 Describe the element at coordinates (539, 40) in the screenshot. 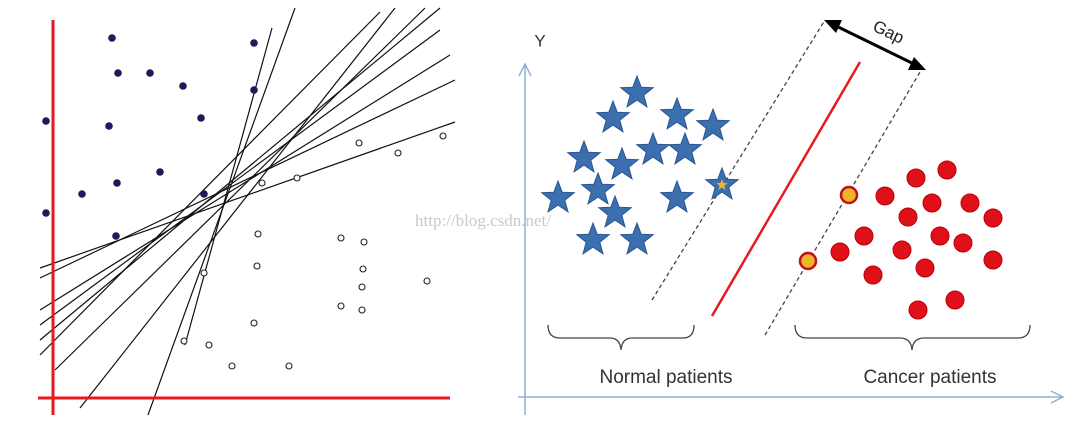

I see `y-axis-label: Y` at that location.